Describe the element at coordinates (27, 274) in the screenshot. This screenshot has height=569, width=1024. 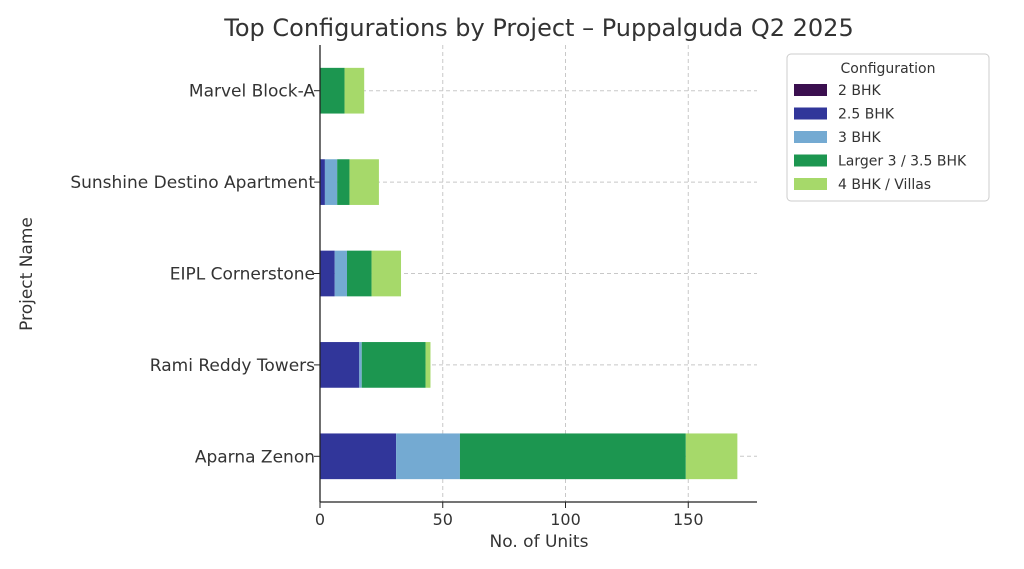
I see `y-axis-label: Project Name` at that location.